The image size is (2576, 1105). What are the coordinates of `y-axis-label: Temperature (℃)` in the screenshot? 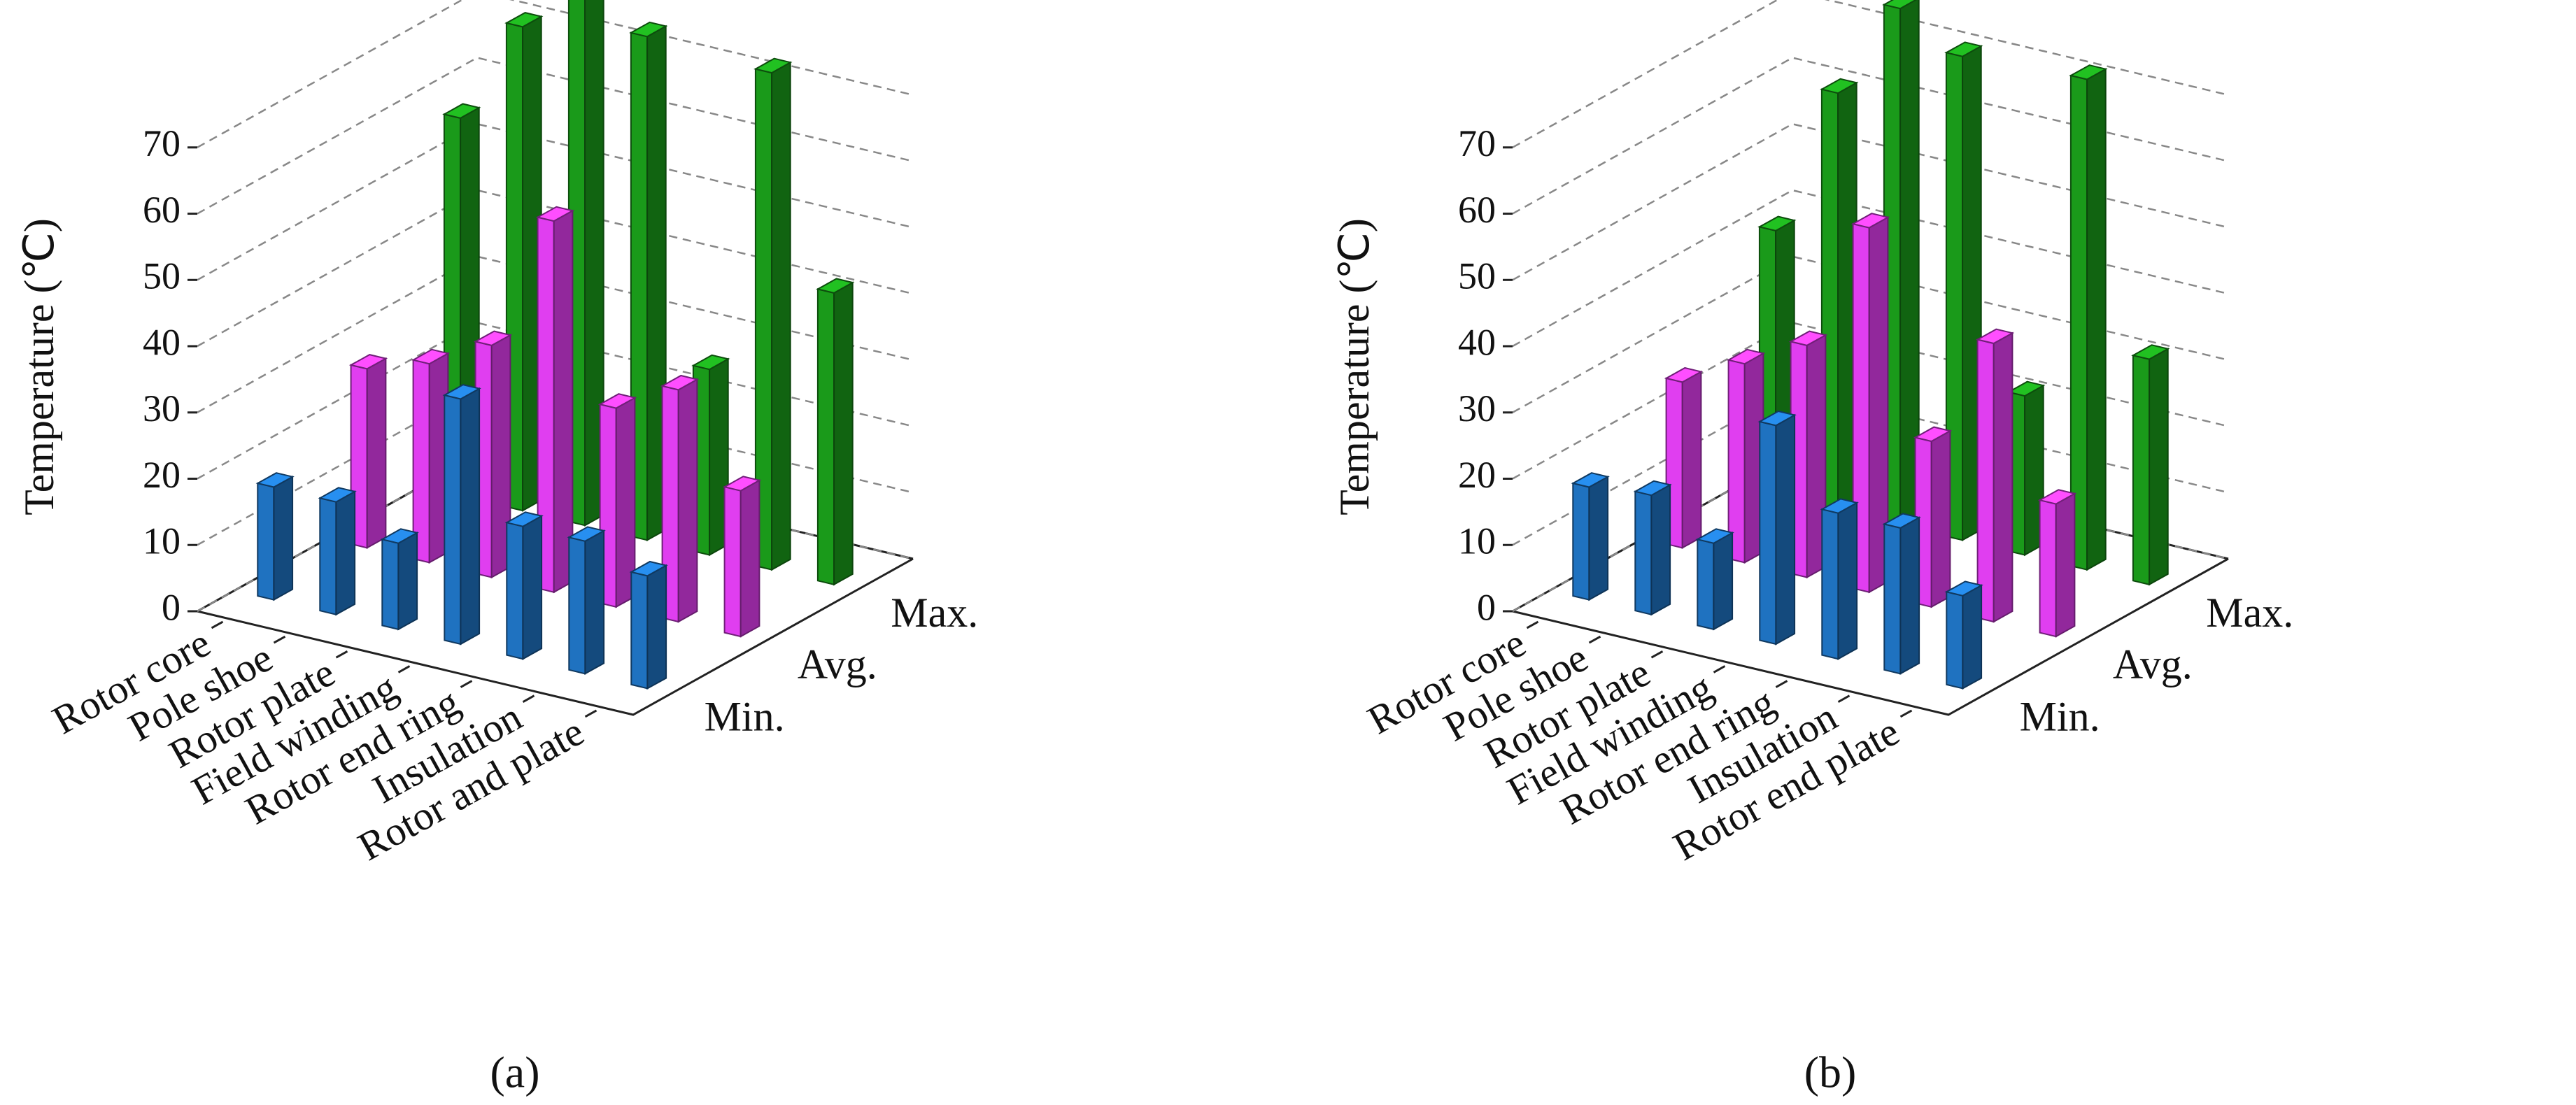 It's located at (1354, 366).